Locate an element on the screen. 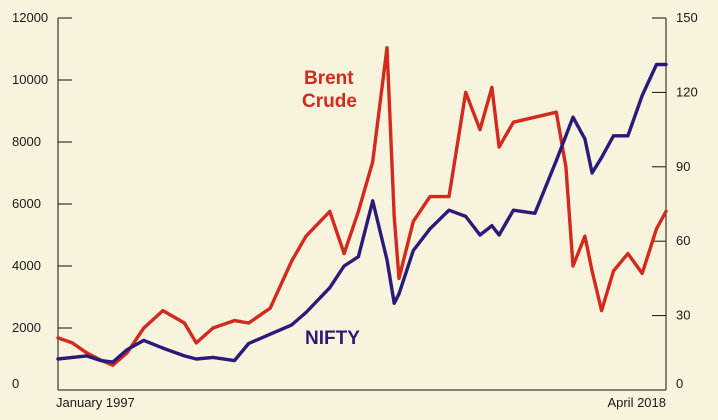 The width and height of the screenshot is (718, 420). left-tick-label: 12000 is located at coordinates (30, 17).